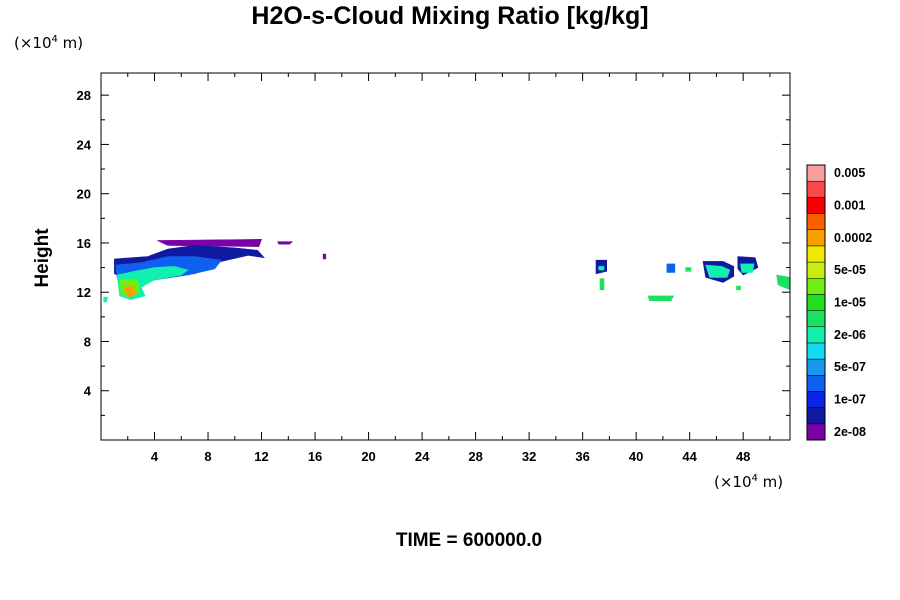  What do you see at coordinates (636, 456) in the screenshot?
I see `x-tick-label: 40` at bounding box center [636, 456].